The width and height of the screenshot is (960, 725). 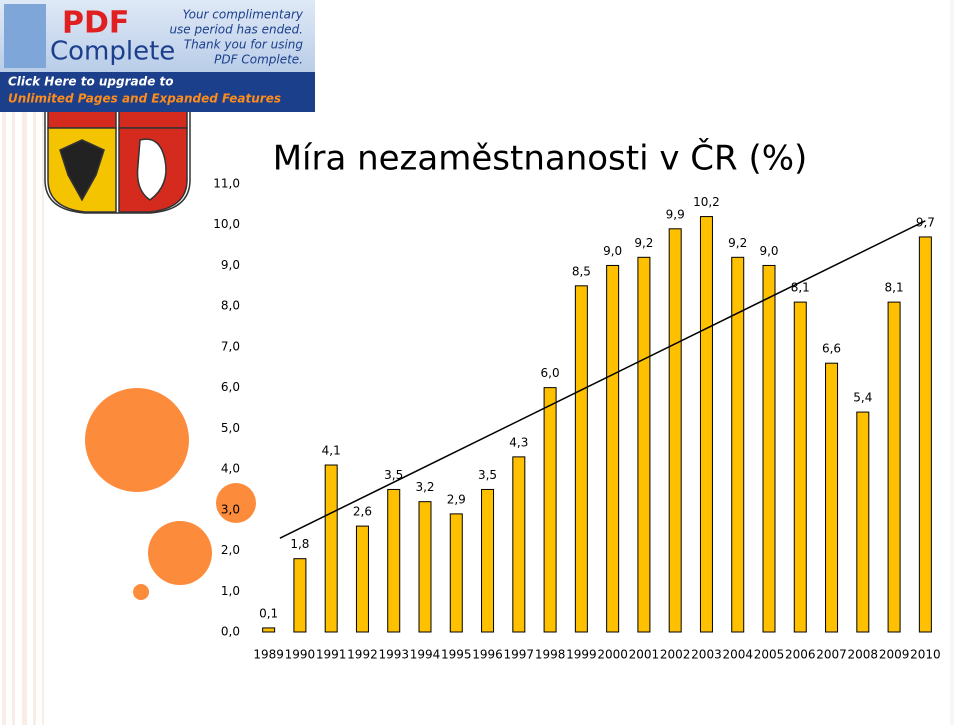 I want to click on x-tick-label: 1997, so click(x=519, y=655).